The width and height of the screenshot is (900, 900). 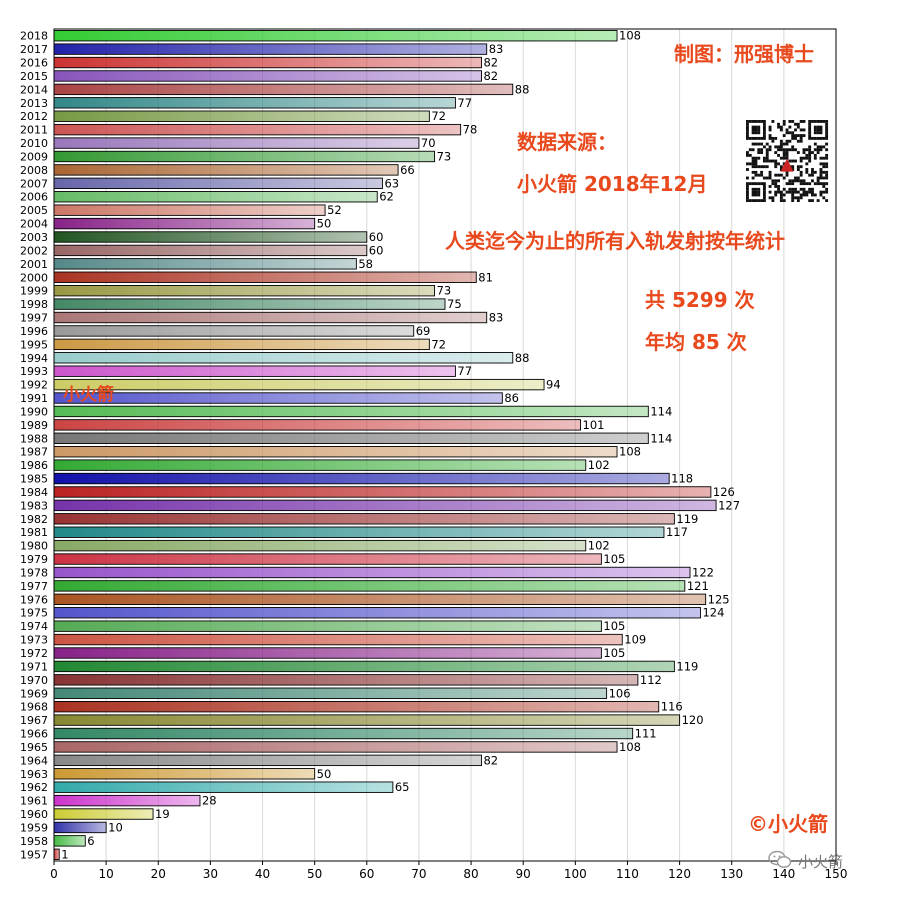 What do you see at coordinates (241, 344) in the screenshot?
I see `bar-1995` at bounding box center [241, 344].